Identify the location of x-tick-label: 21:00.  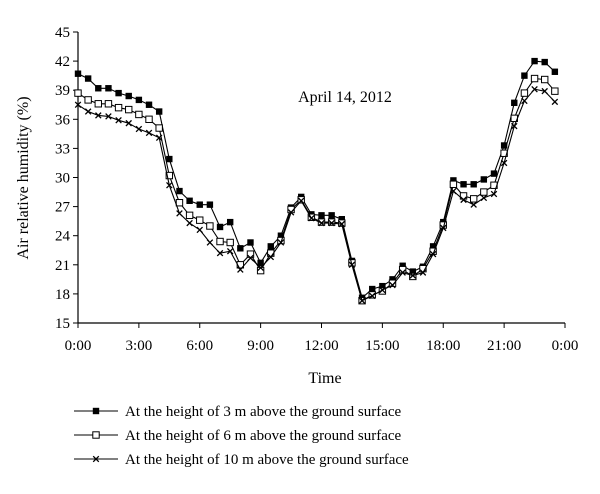
(504, 346).